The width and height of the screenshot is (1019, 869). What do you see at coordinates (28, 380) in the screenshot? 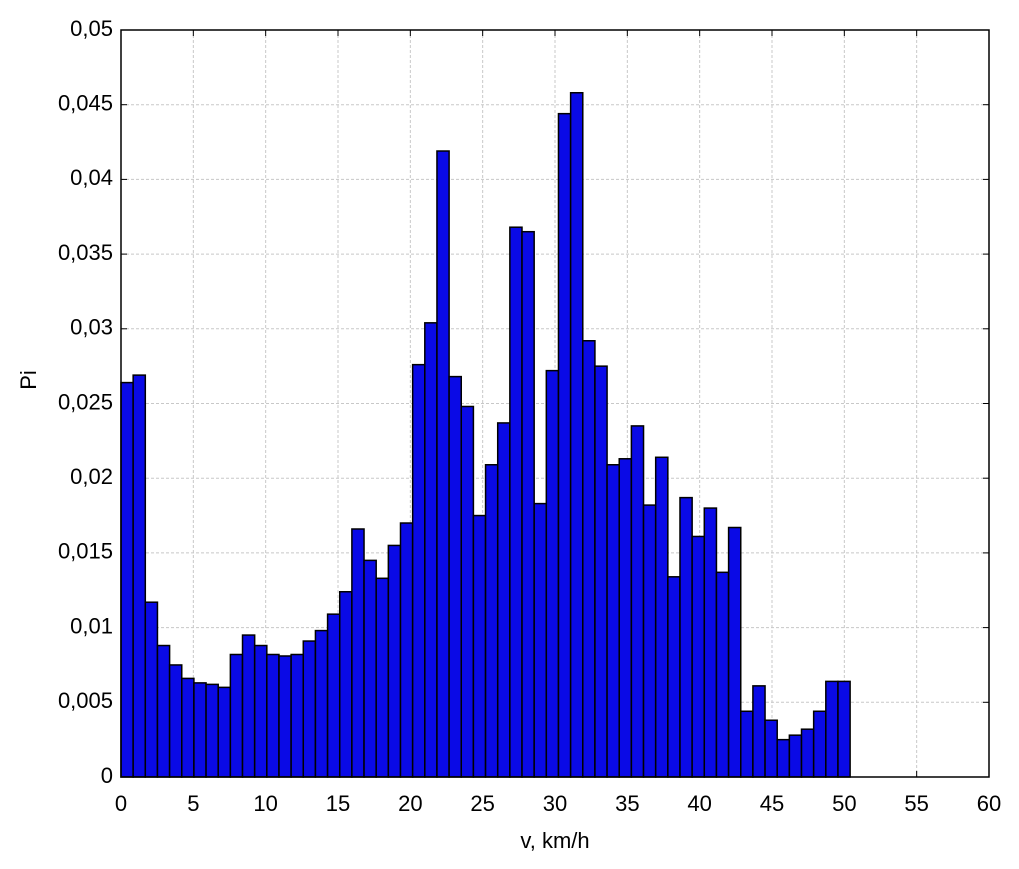
I see `y-axis-label: Pi` at bounding box center [28, 380].